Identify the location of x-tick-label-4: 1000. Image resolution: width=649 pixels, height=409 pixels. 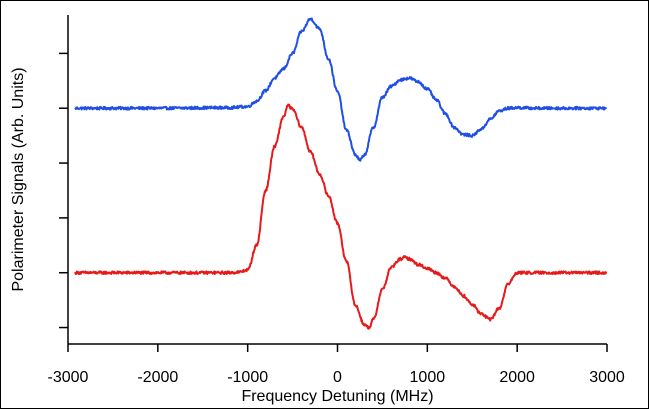
(428, 377).